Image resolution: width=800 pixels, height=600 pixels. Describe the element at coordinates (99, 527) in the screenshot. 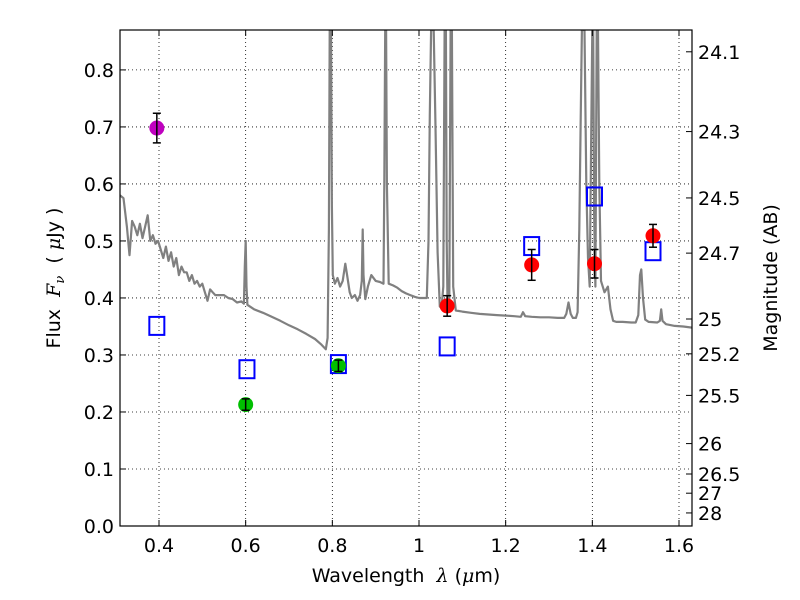

I see `y-tick-label: 0.0` at that location.